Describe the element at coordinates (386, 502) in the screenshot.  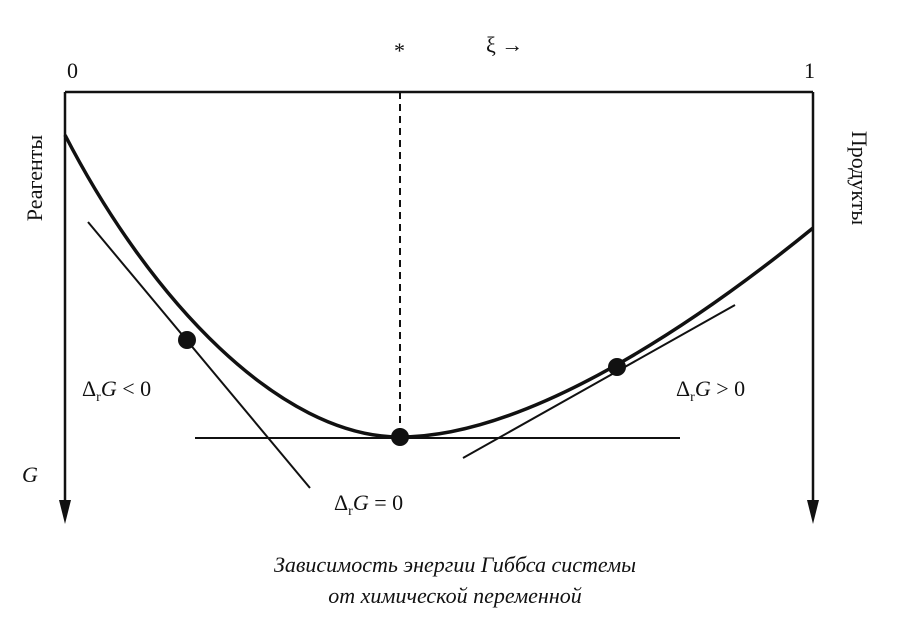
I see `relation: = 0` at that location.